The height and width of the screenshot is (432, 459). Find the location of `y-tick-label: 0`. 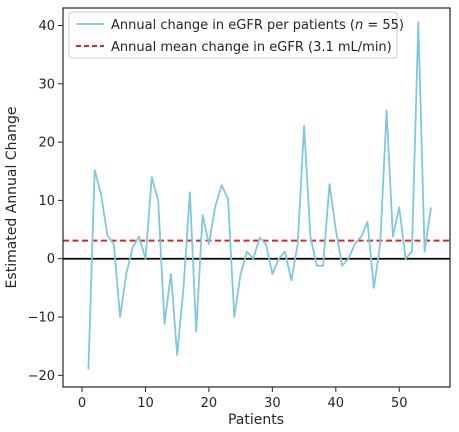

y-tick-label: 0 is located at coordinates (51, 259).